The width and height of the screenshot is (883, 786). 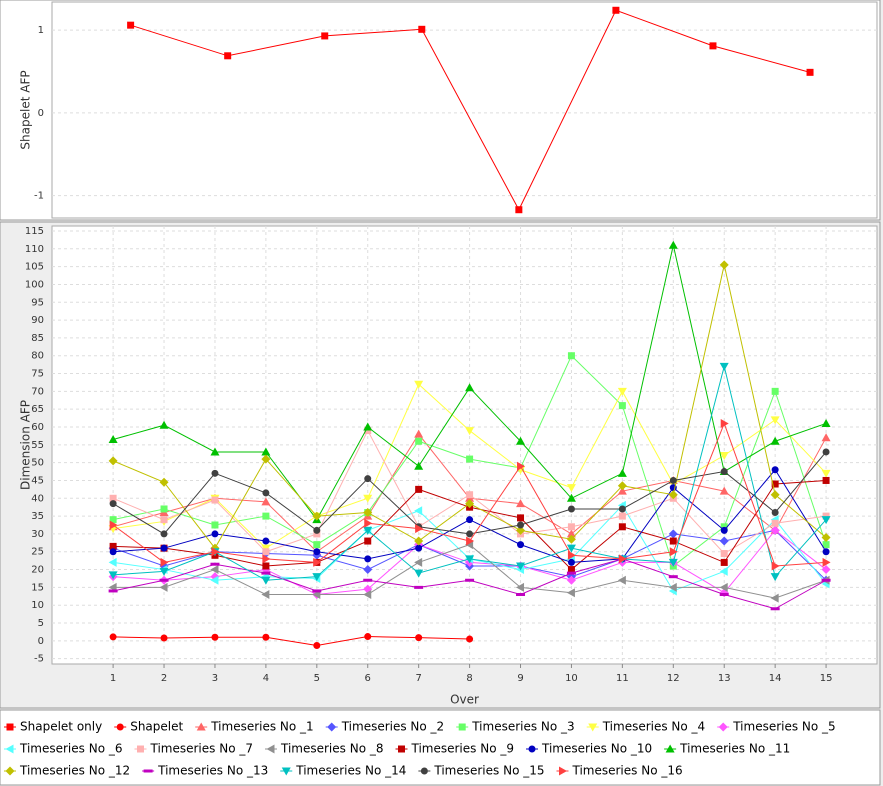 What do you see at coordinates (488, 771) in the screenshot?
I see `legend-label: Timeseries No _15` at bounding box center [488, 771].